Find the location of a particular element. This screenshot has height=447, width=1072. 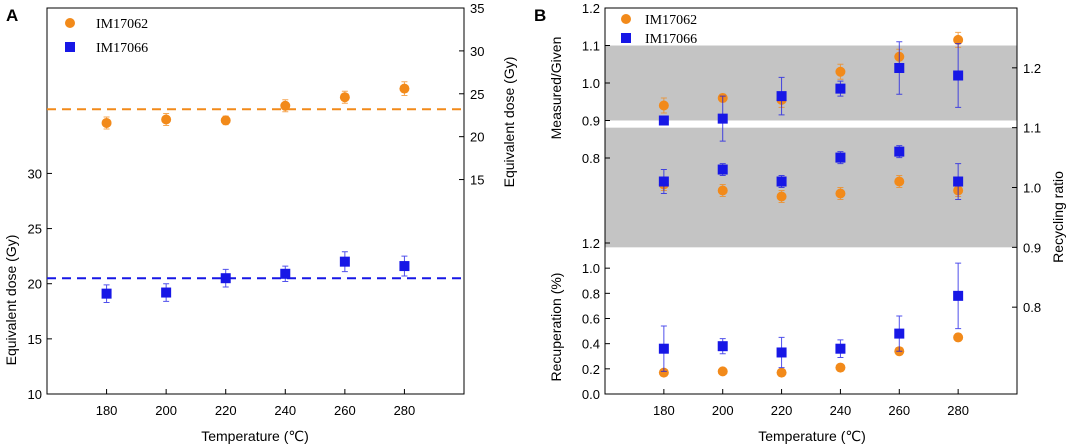

measured-given-y-tick-label-1: 1.0 is located at coordinates (591, 83).